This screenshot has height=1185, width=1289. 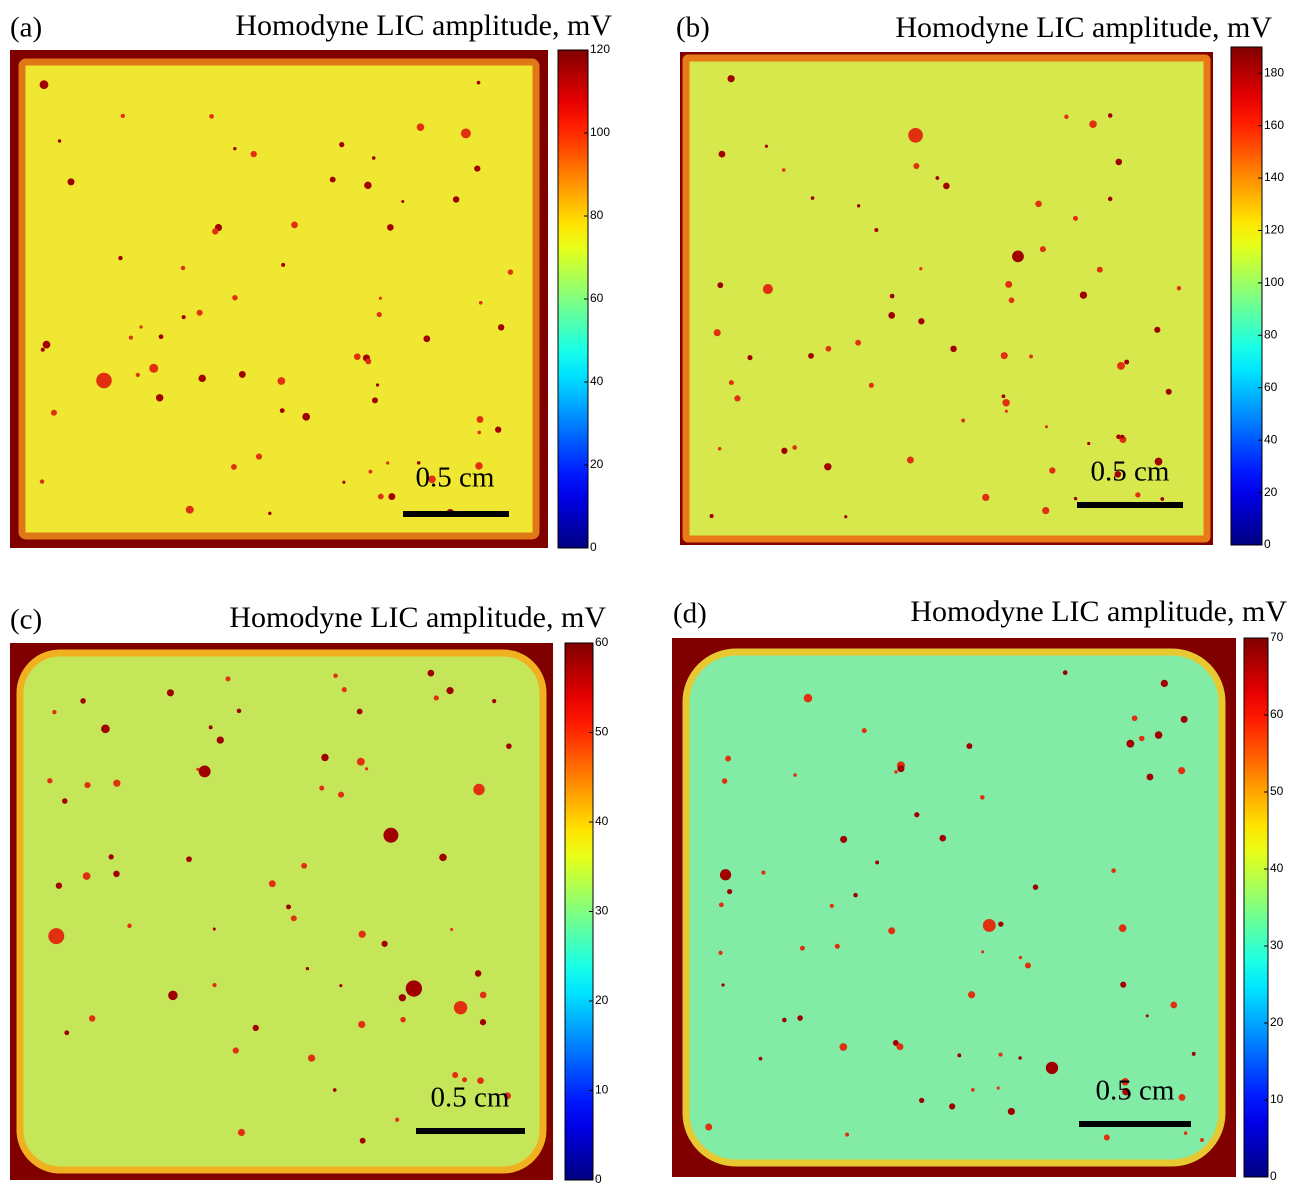 What do you see at coordinates (1277, 945) in the screenshot?
I see `colorbar-tick-label: 30` at bounding box center [1277, 945].